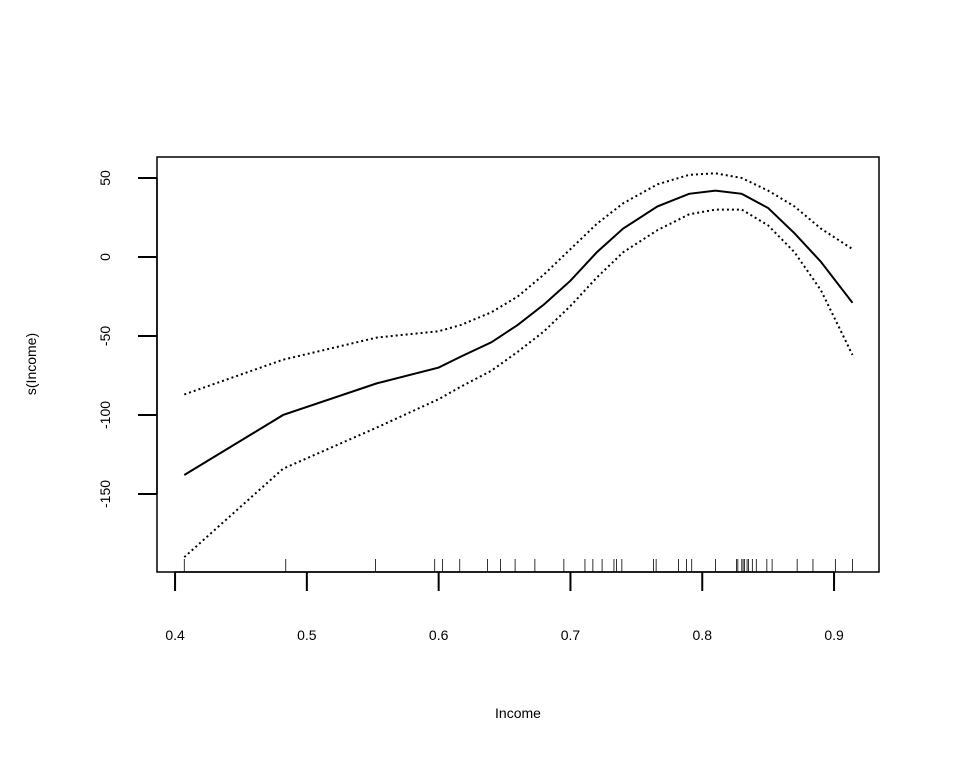 This screenshot has height=768, width=960. What do you see at coordinates (31, 364) in the screenshot?
I see `y-axis-label: s(Income)` at bounding box center [31, 364].